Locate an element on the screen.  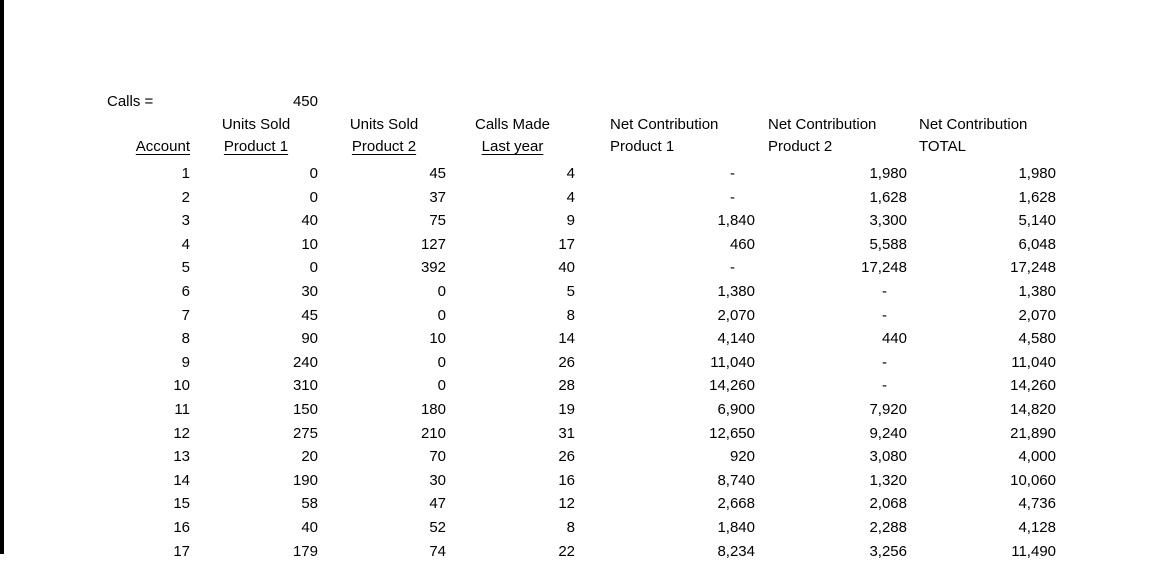
table-cell: 3 is located at coordinates (143, 221).